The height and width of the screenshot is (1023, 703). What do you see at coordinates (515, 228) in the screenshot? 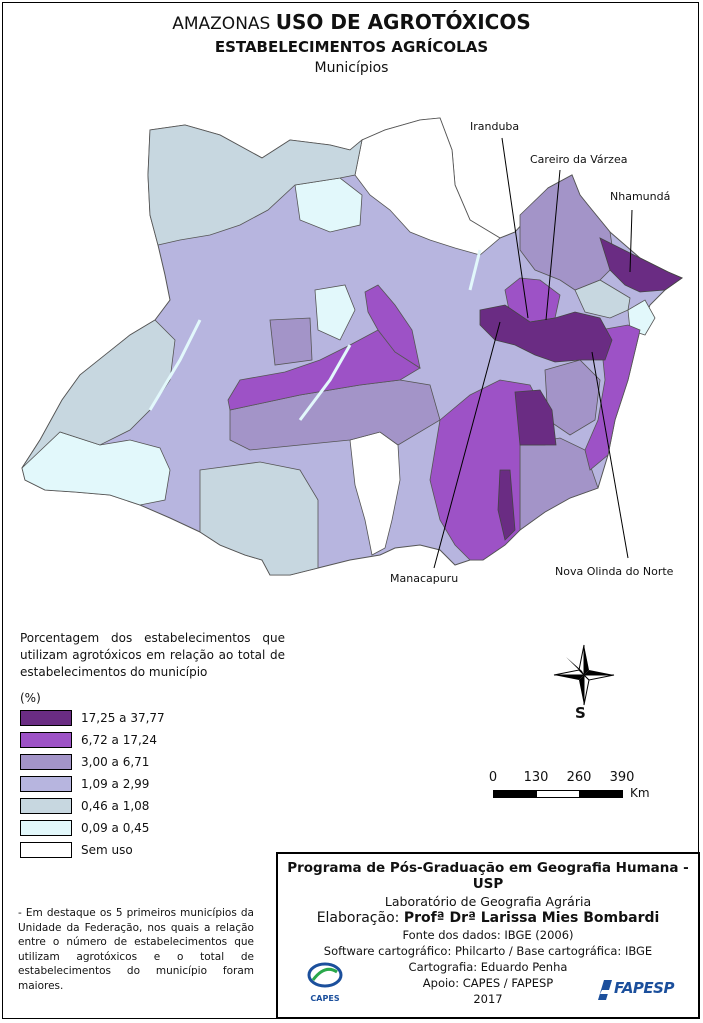
I see `leader-iranduba` at bounding box center [515, 228].